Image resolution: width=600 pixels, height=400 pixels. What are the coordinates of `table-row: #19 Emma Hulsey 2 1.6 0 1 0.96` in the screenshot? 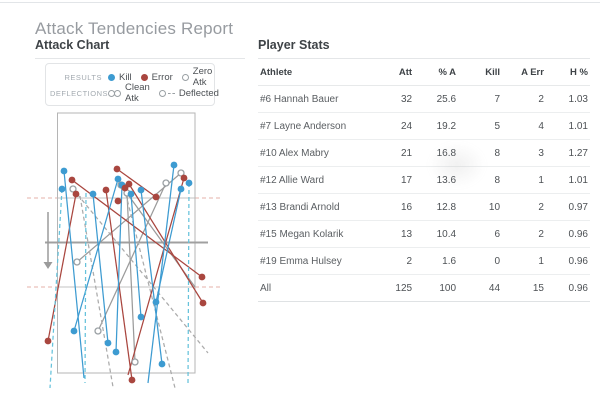 It's located at (424, 261).